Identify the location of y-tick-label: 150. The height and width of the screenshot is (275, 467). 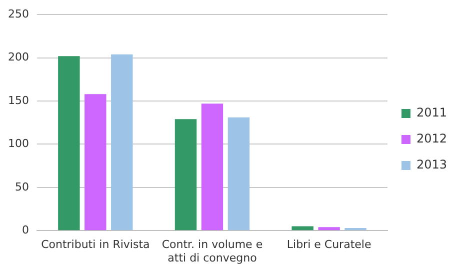
(18, 100).